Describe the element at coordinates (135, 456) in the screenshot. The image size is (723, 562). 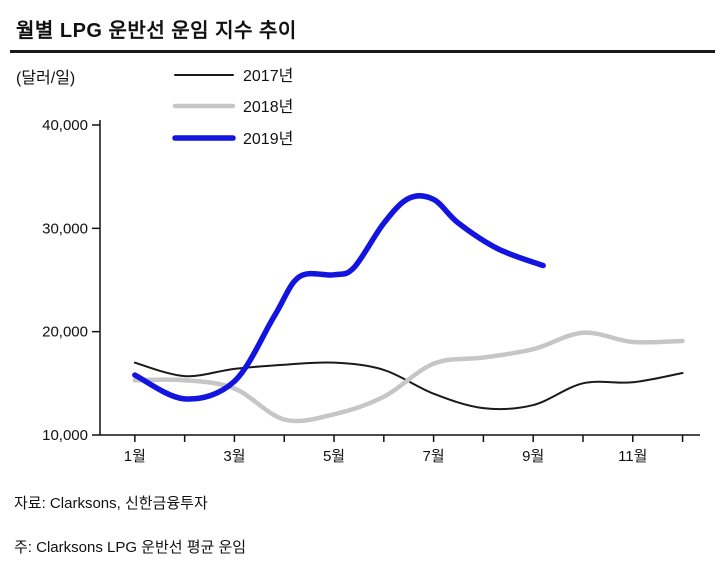
I see `x-tick-label: 1월` at that location.